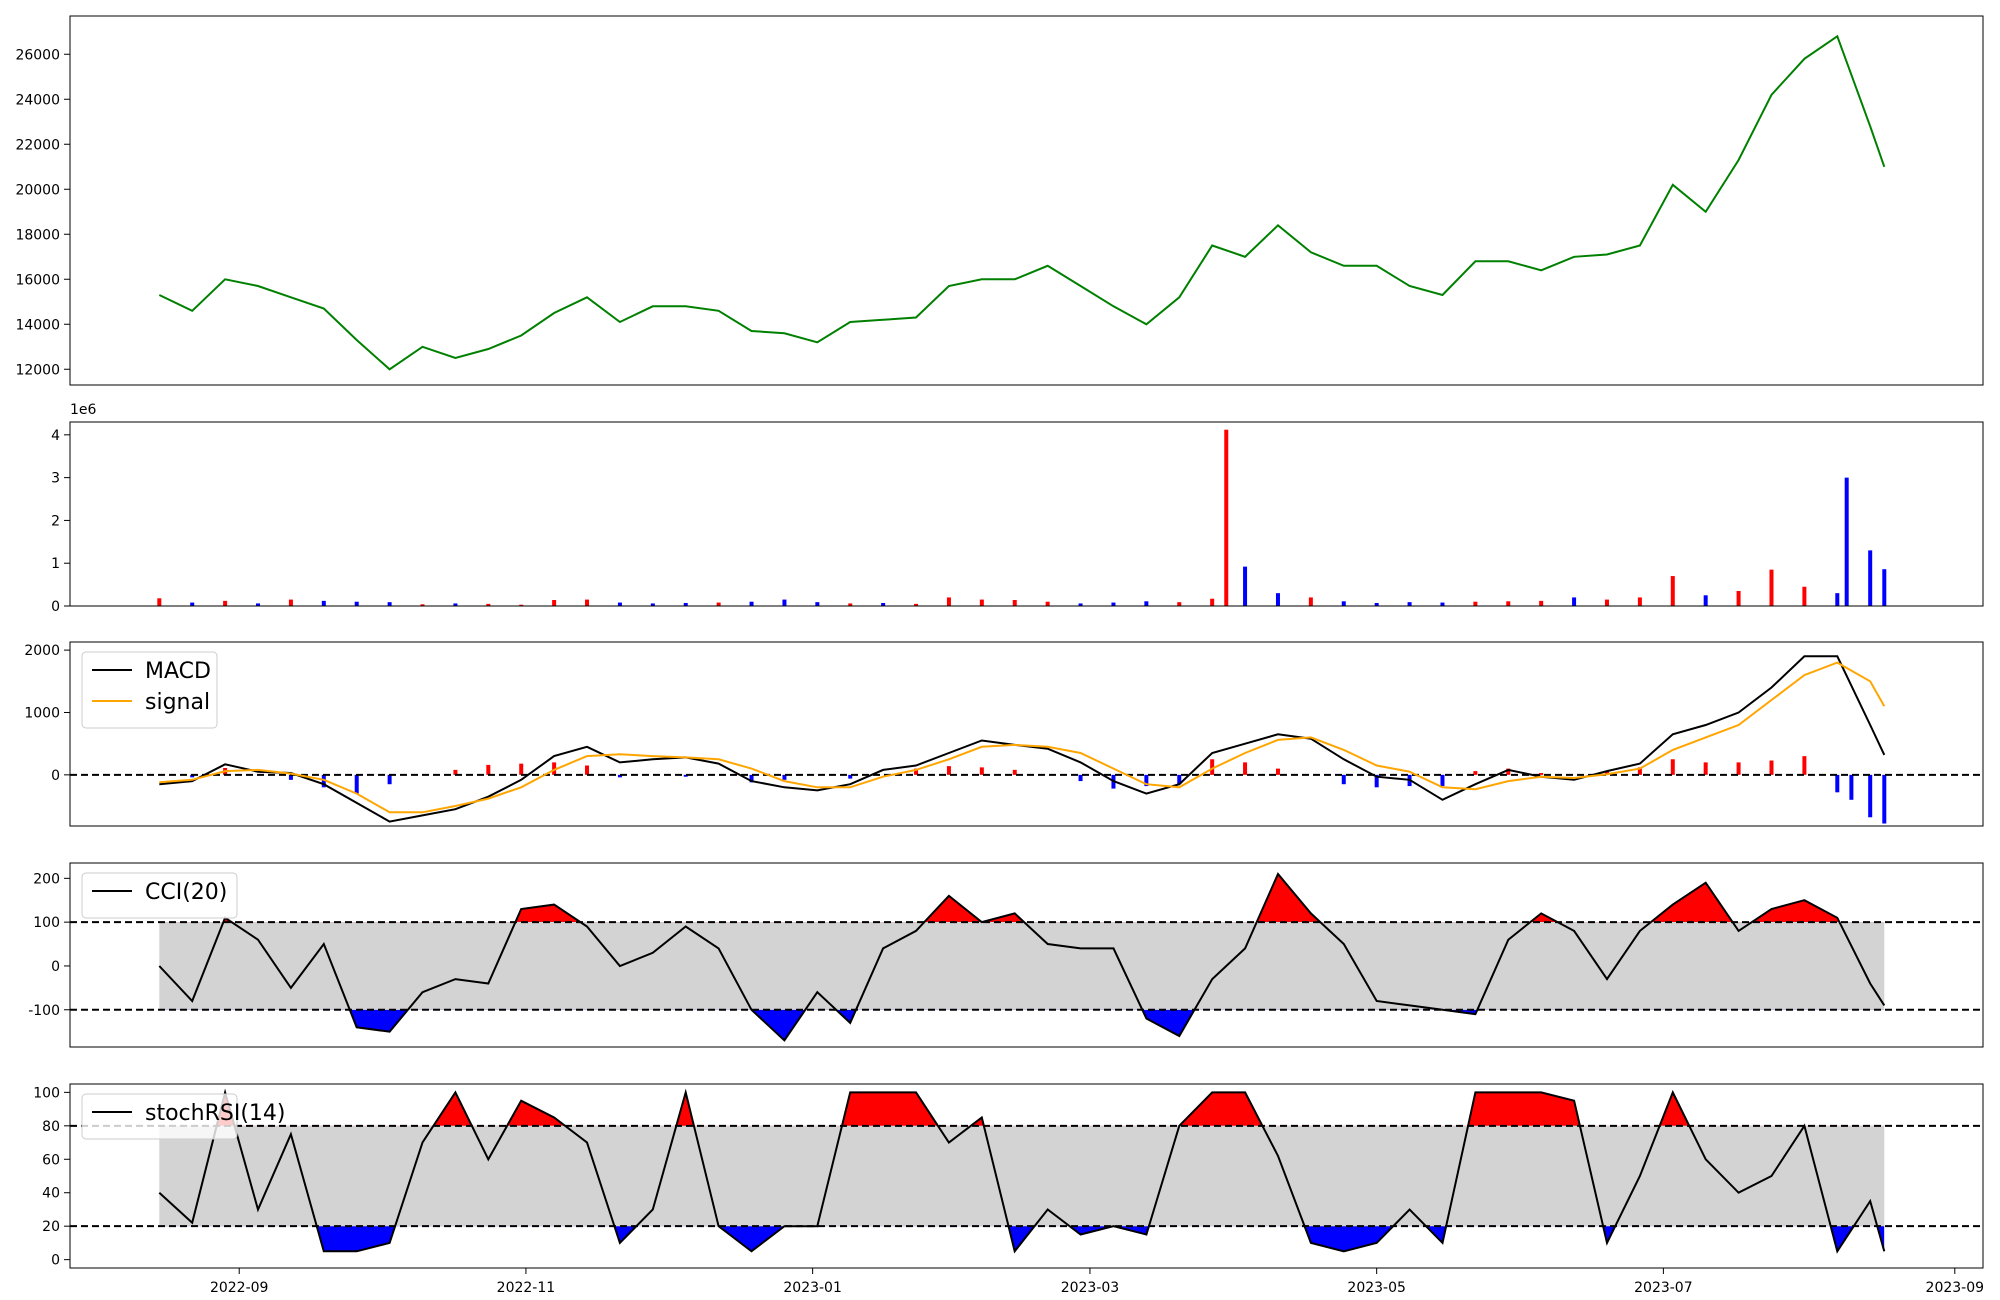  I want to click on y-tick-label: 3, so click(55, 479).